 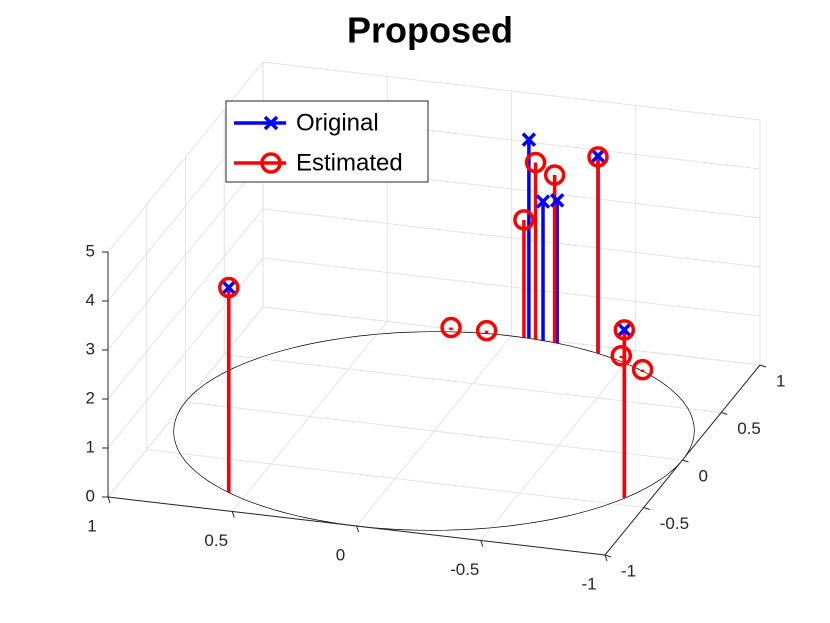 What do you see at coordinates (464, 569) in the screenshot?
I see `x-tick-label: -0.5` at bounding box center [464, 569].